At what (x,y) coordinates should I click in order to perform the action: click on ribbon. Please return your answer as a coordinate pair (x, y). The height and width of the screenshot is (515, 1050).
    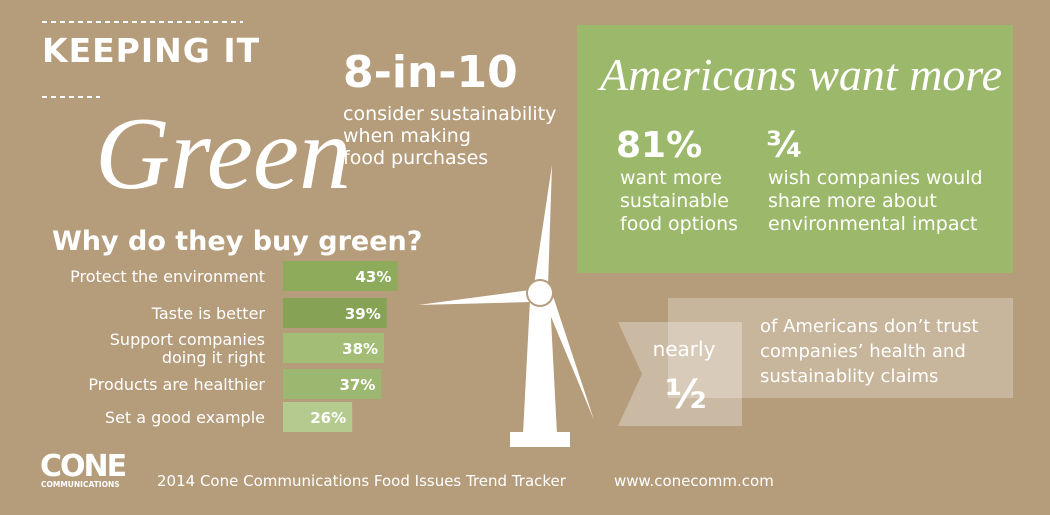
    Looking at the image, I should click on (680, 374).